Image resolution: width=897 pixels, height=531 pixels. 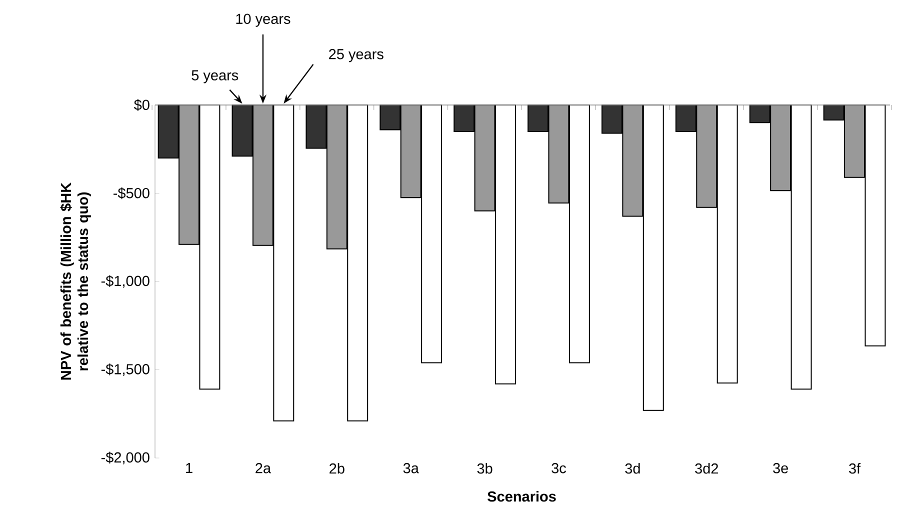 I want to click on text: 10 years, so click(x=263, y=20).